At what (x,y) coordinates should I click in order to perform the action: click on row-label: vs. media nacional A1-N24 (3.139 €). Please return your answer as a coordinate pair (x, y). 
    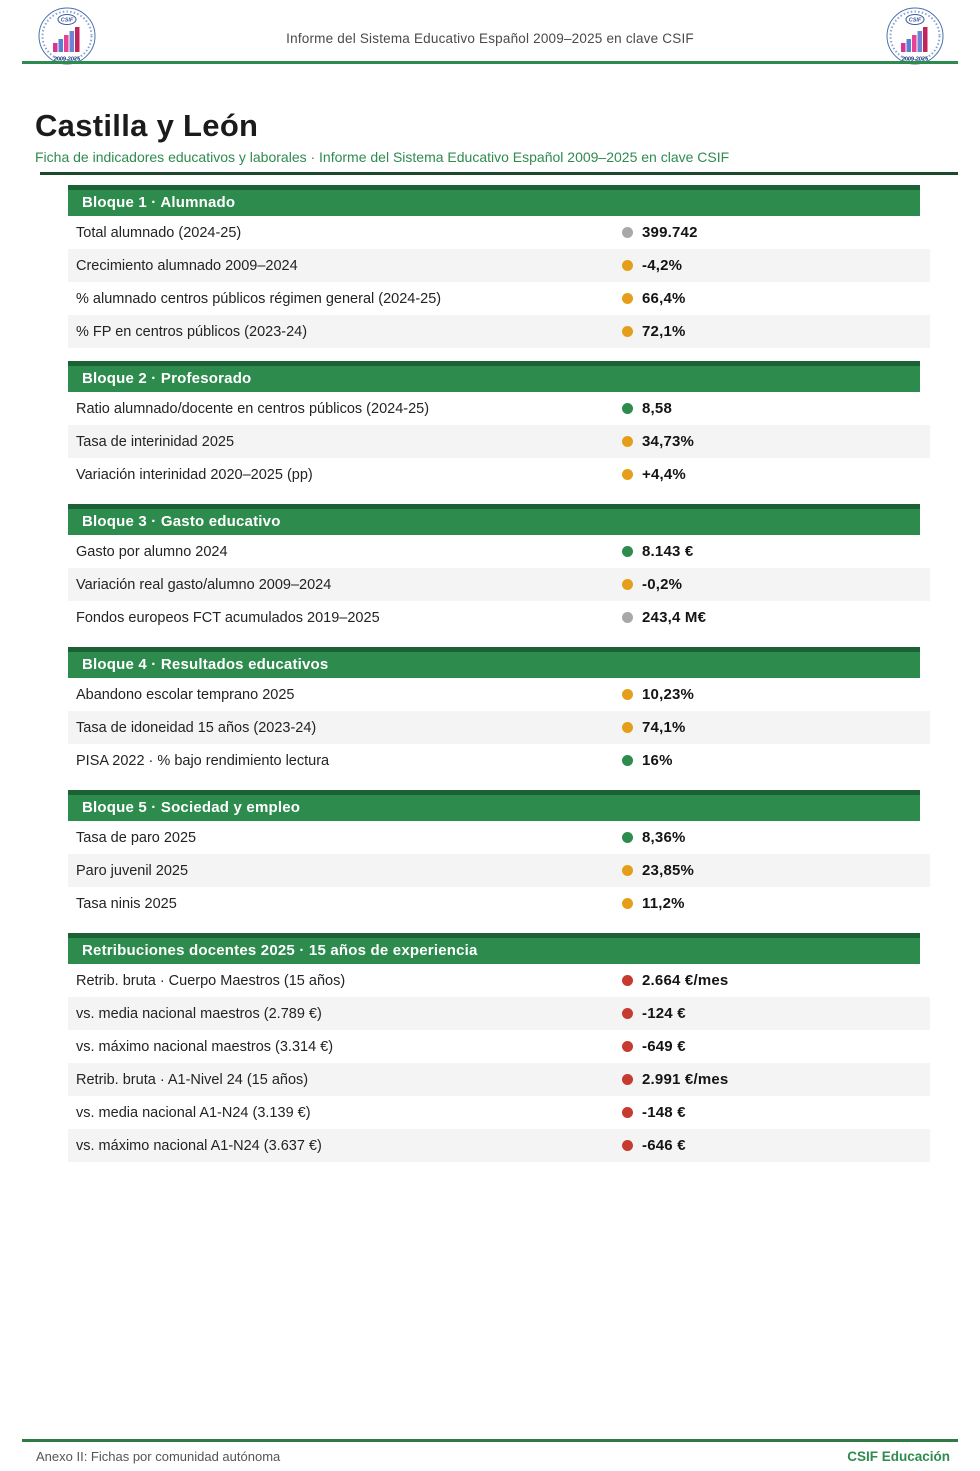
    Looking at the image, I should click on (193, 1112).